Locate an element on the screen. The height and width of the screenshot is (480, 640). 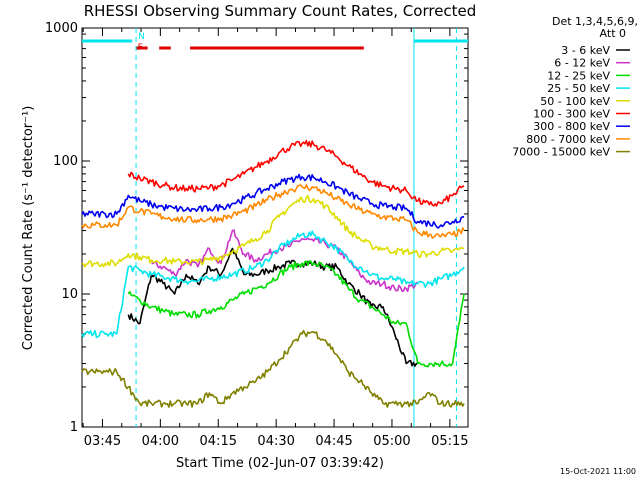
legend-header-line-1: Det 1,3,4,5,6,9, is located at coordinates (595, 21).